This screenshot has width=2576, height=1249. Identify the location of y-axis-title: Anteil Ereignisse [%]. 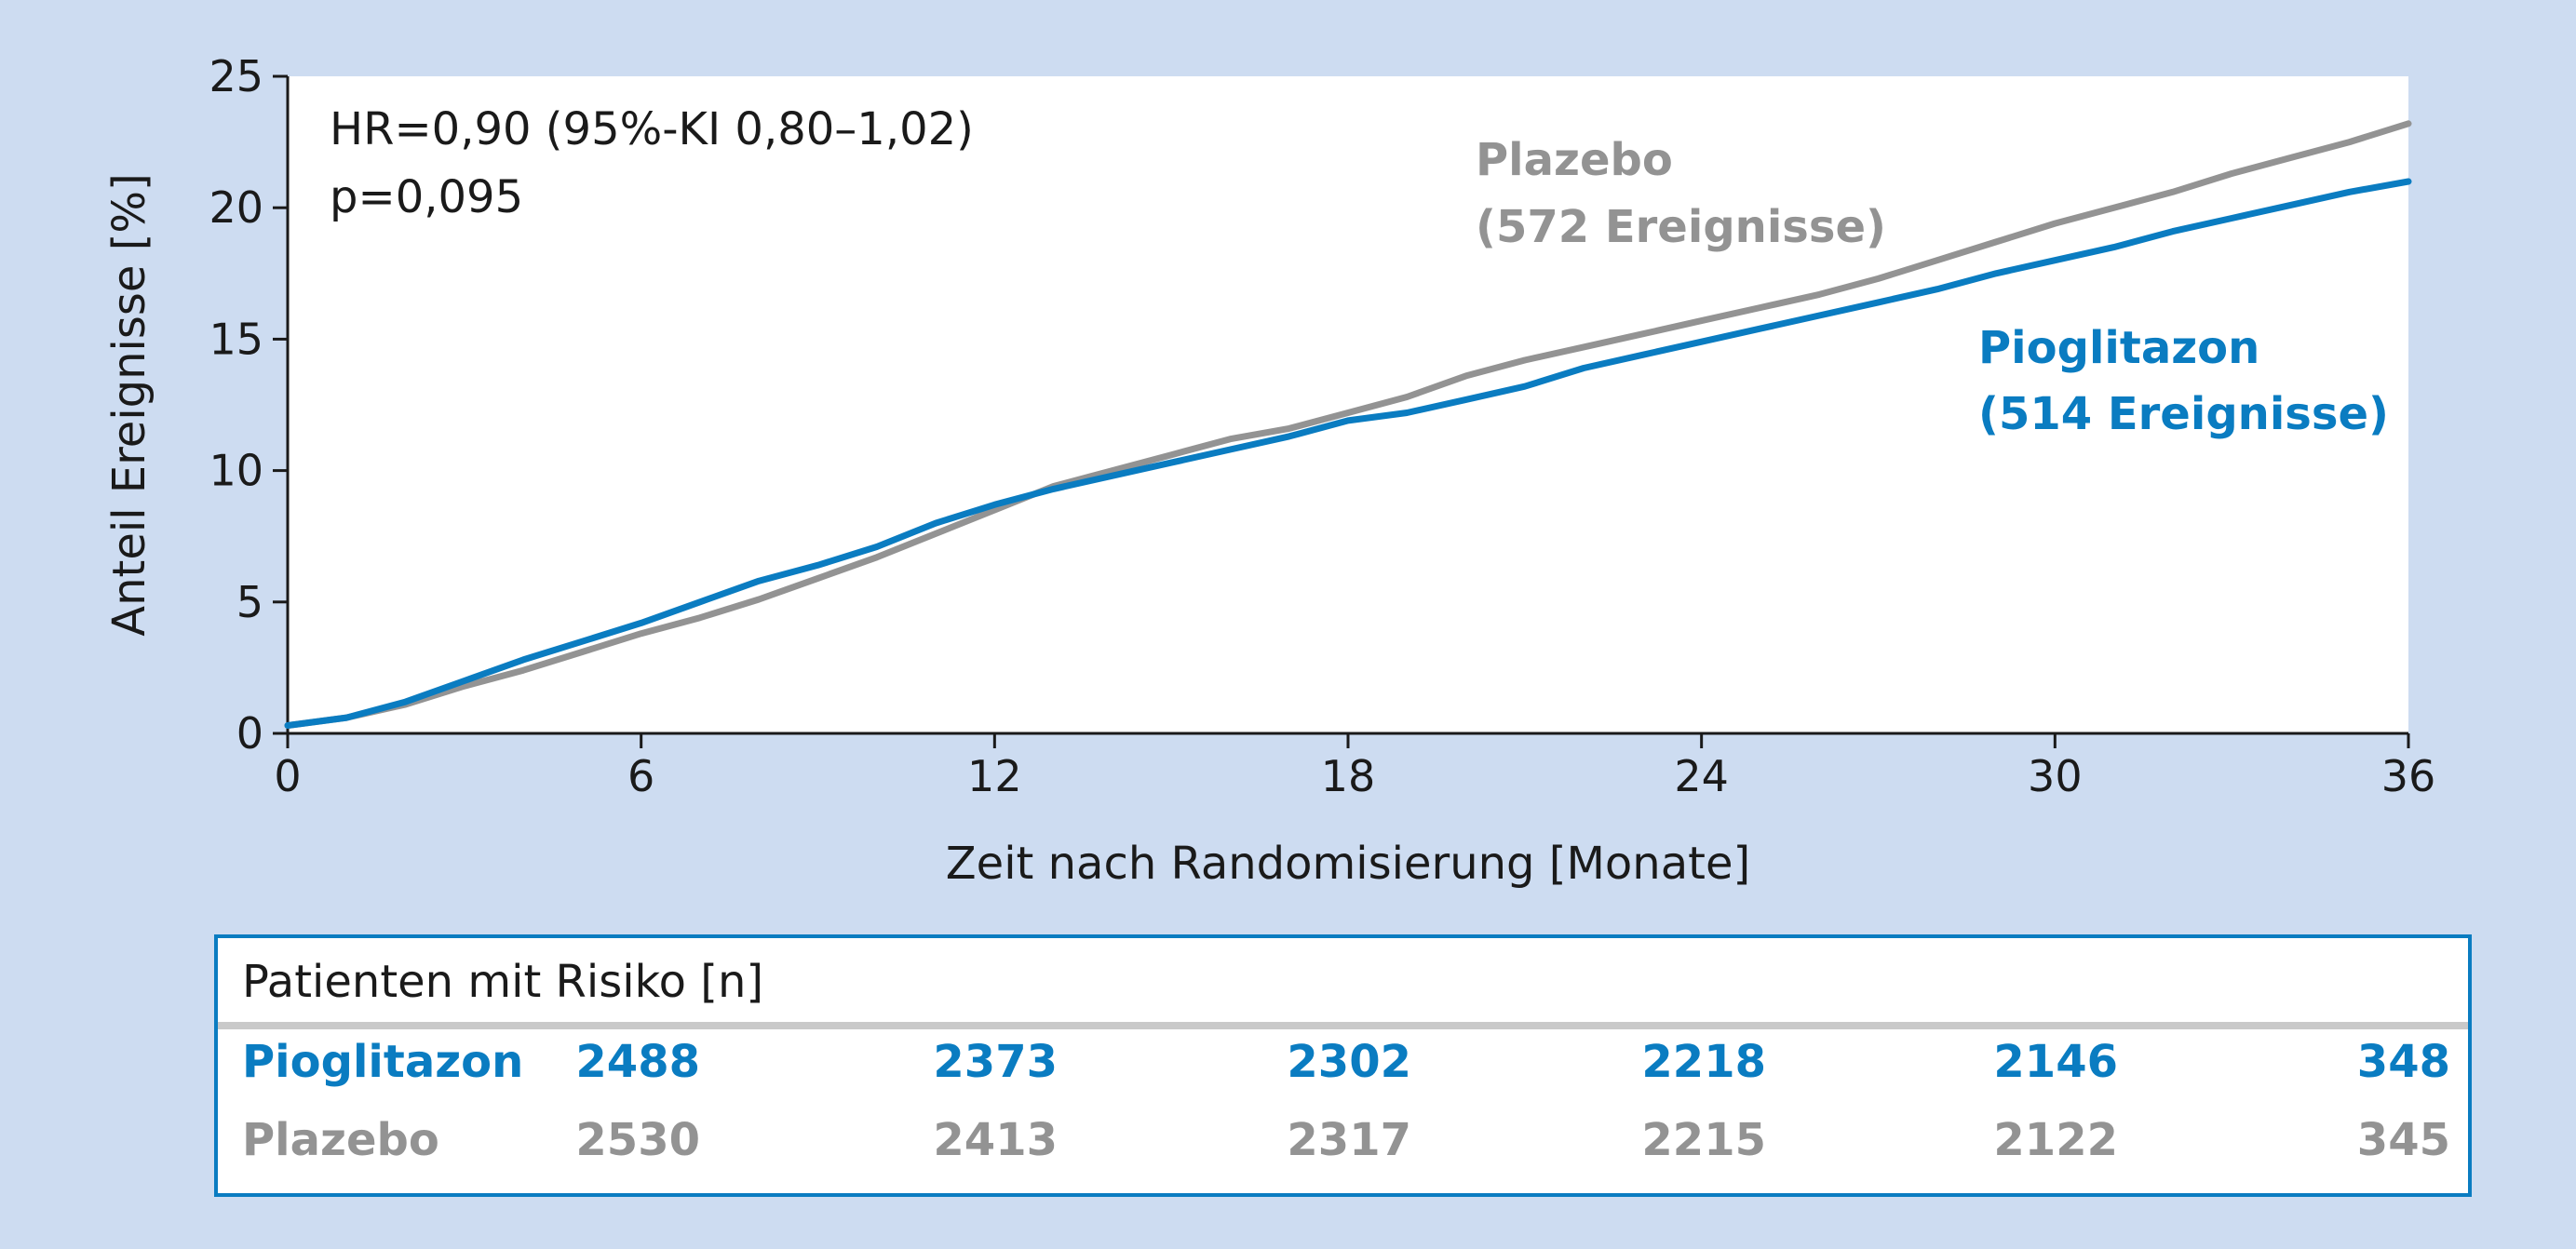
(129, 405).